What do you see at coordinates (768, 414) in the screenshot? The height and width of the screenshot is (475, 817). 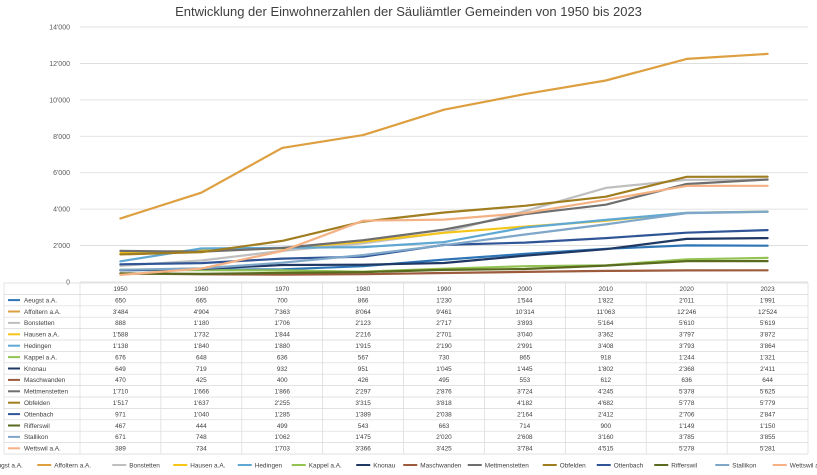 I see `data-label: 2'847` at bounding box center [768, 414].